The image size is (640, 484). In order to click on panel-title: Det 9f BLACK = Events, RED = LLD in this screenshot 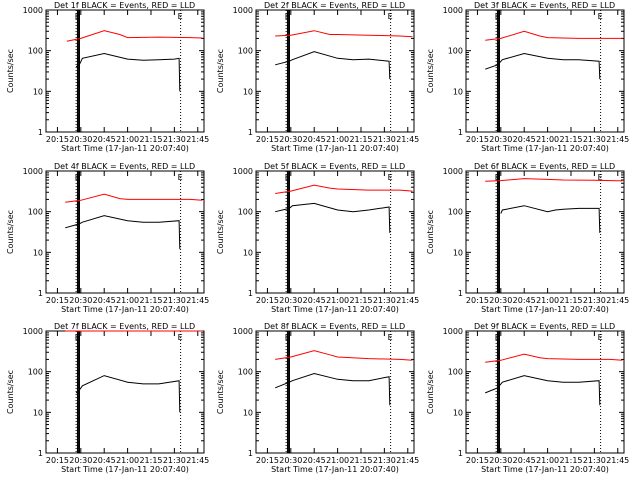, I will do `click(544, 326)`.